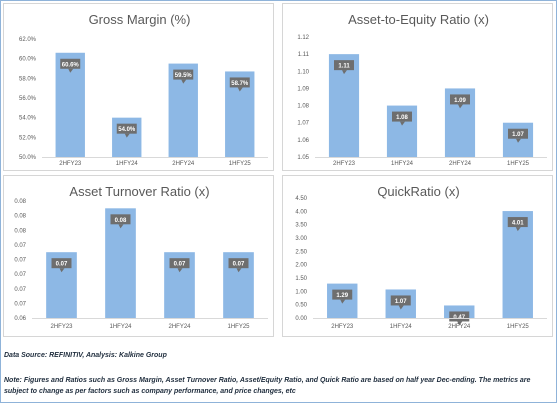 The width and height of the screenshot is (557, 403). I want to click on chart-title: QuickRatio (x), so click(418, 191).